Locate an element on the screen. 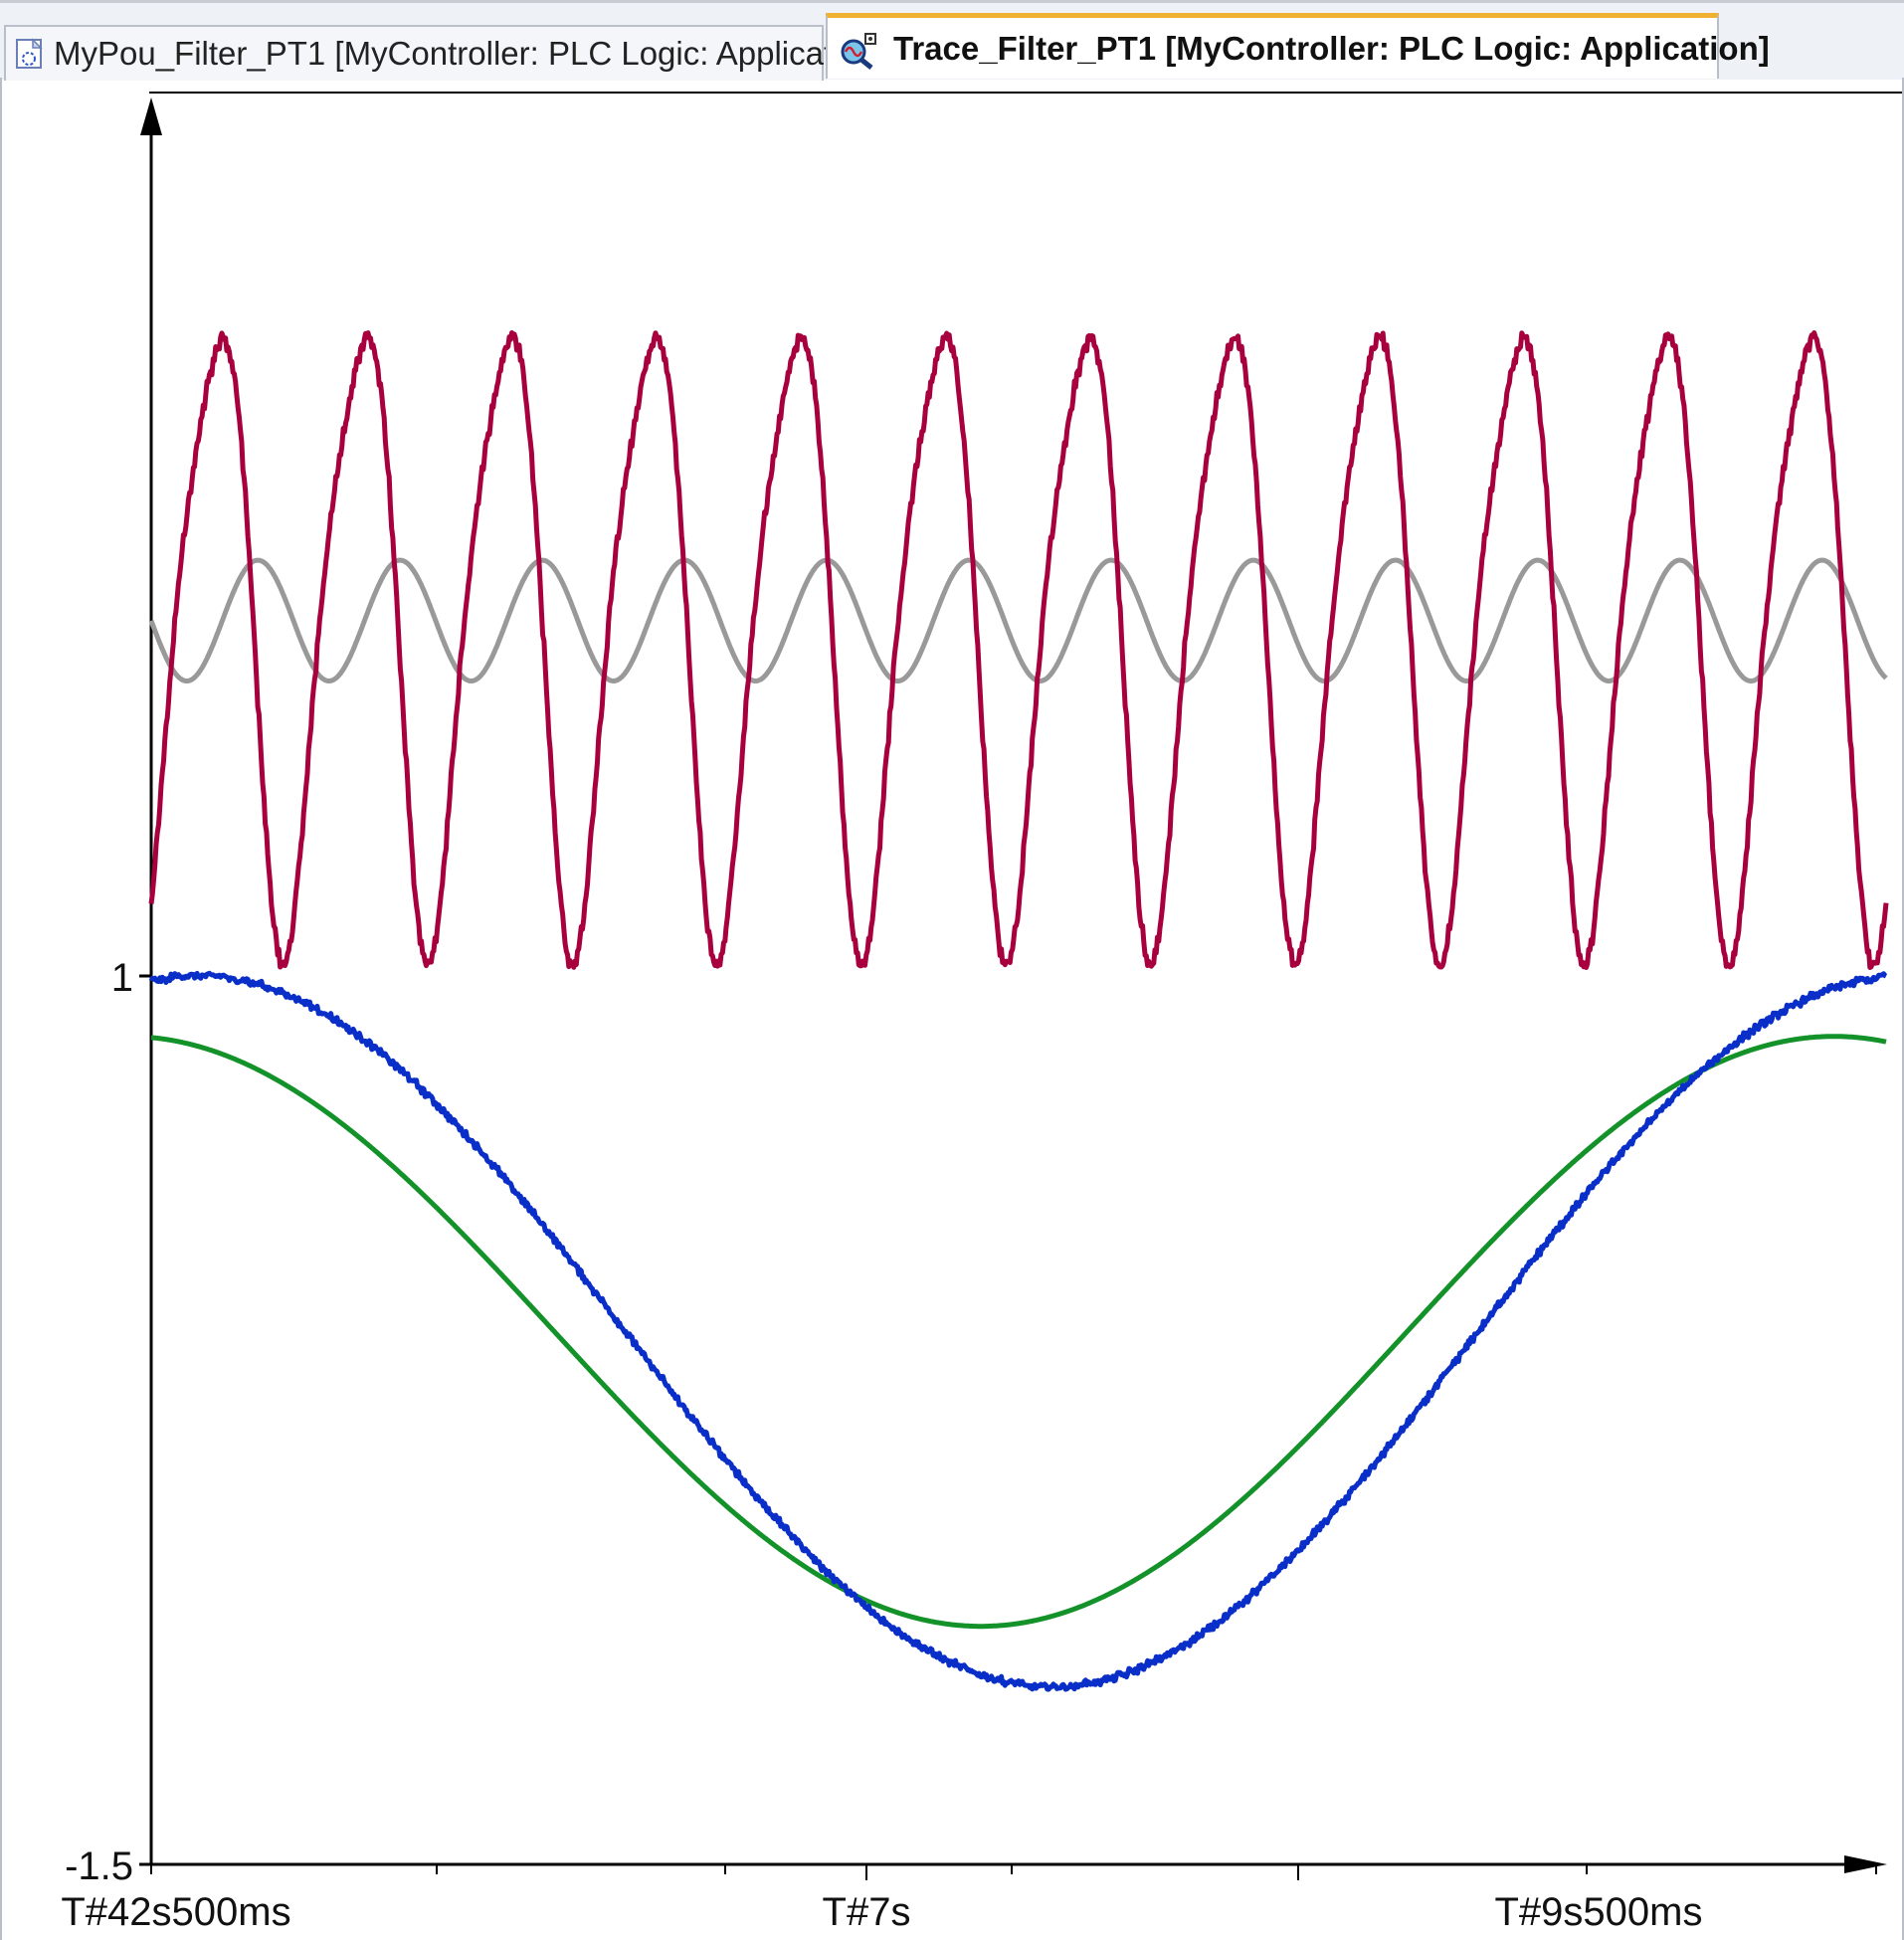  y-tick-label-min: -1.5 is located at coordinates (99, 1866).